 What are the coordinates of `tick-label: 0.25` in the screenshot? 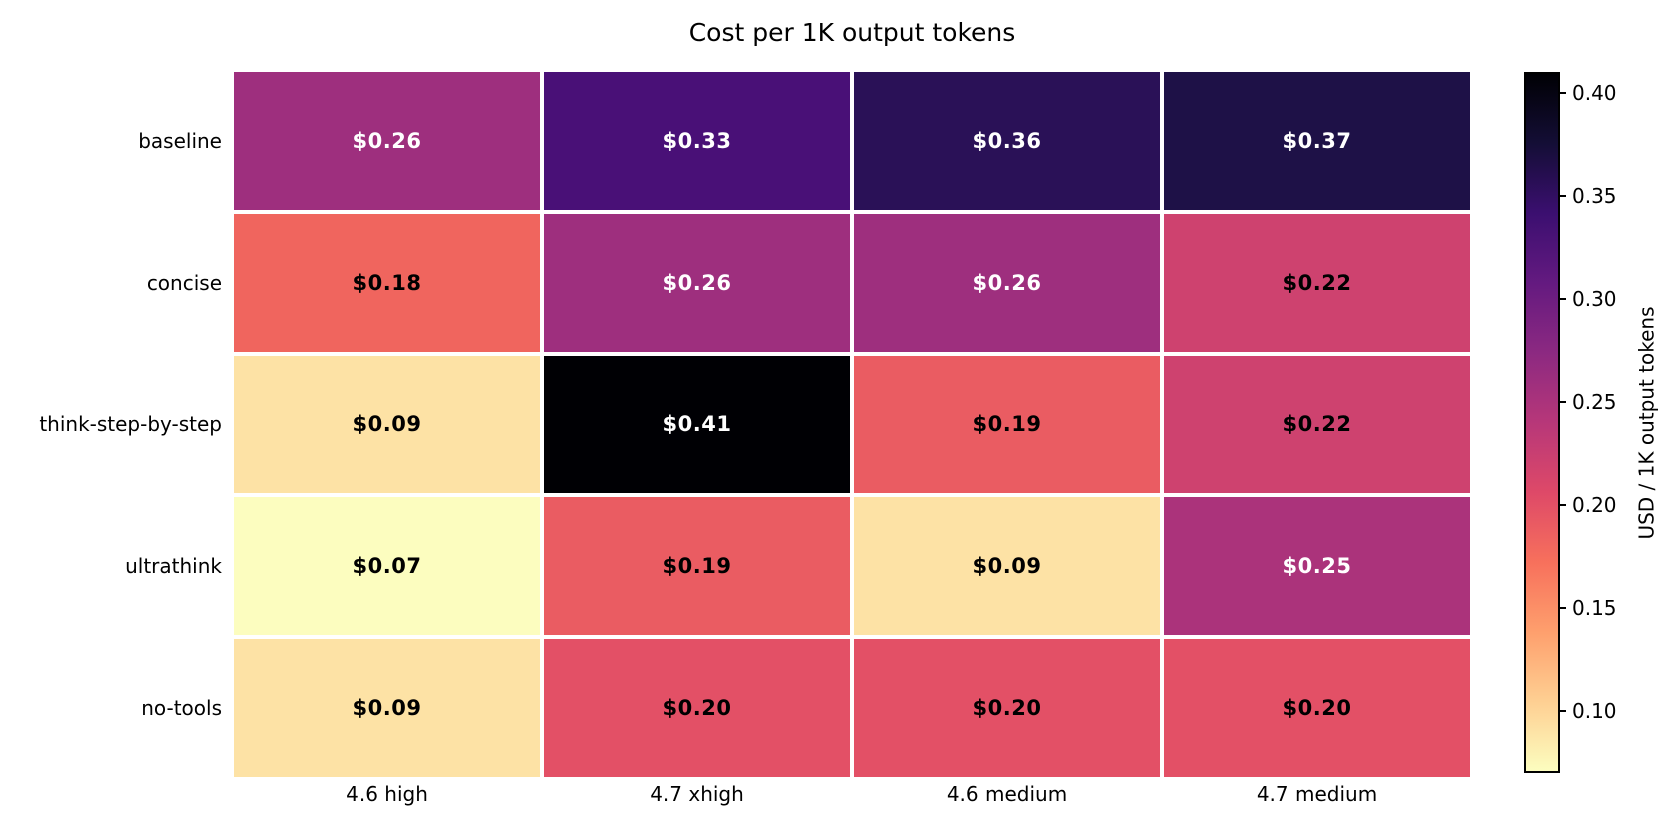 It's located at (1594, 401).